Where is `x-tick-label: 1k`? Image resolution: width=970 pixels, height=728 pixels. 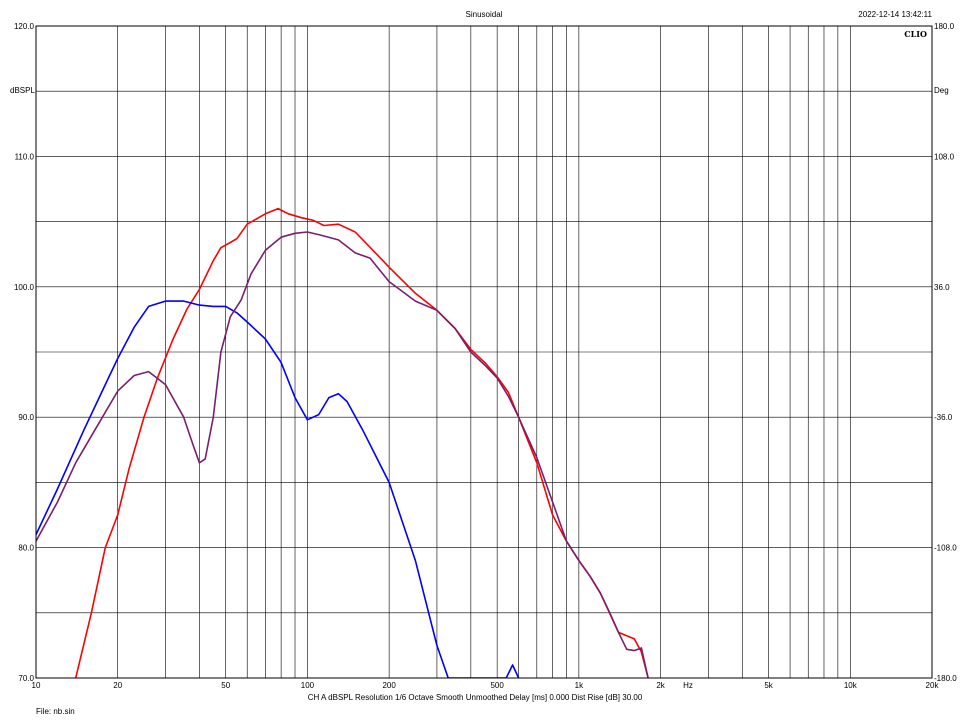
x-tick-label: 1k is located at coordinates (579, 685).